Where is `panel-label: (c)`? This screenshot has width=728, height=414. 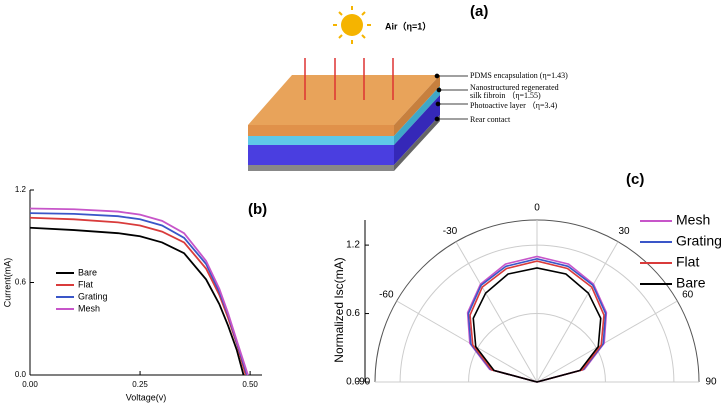 panel-label: (c) is located at coordinates (635, 179).